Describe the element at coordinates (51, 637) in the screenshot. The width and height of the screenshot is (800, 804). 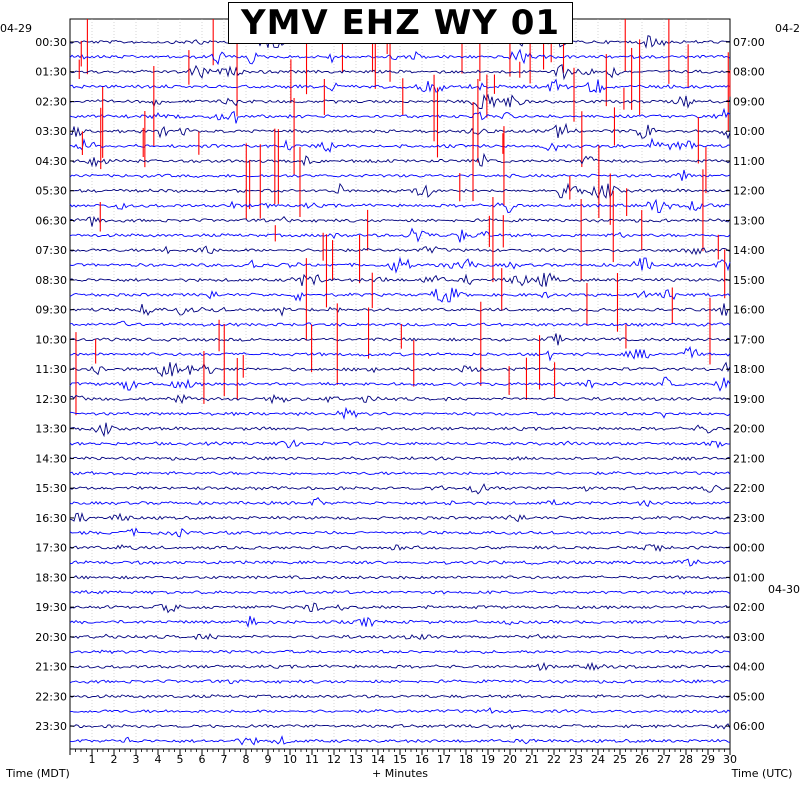
I see `left-tick-label: 20:30` at that location.